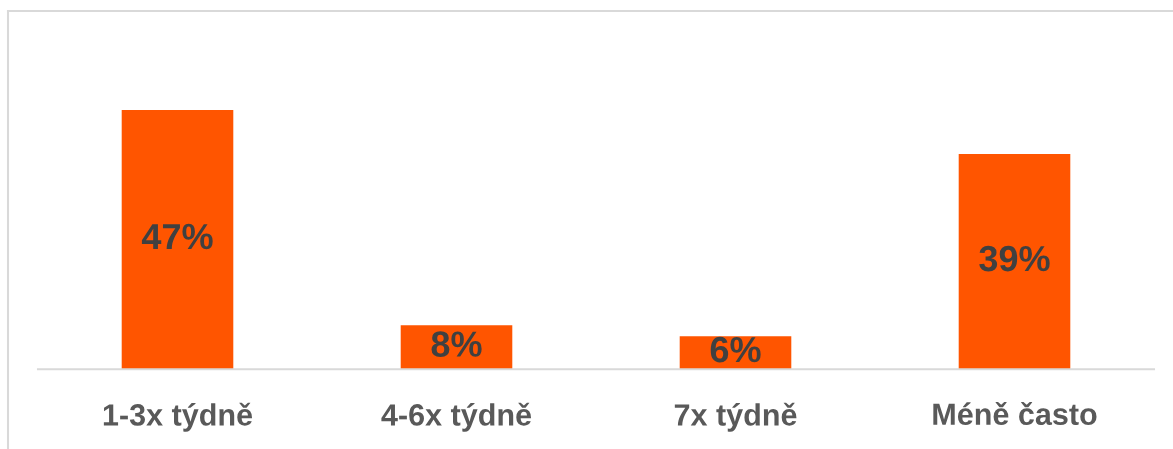 The height and width of the screenshot is (449, 1173). Describe the element at coordinates (456, 417) in the screenshot. I see `x-tick-label: 4-6x týdně` at that location.